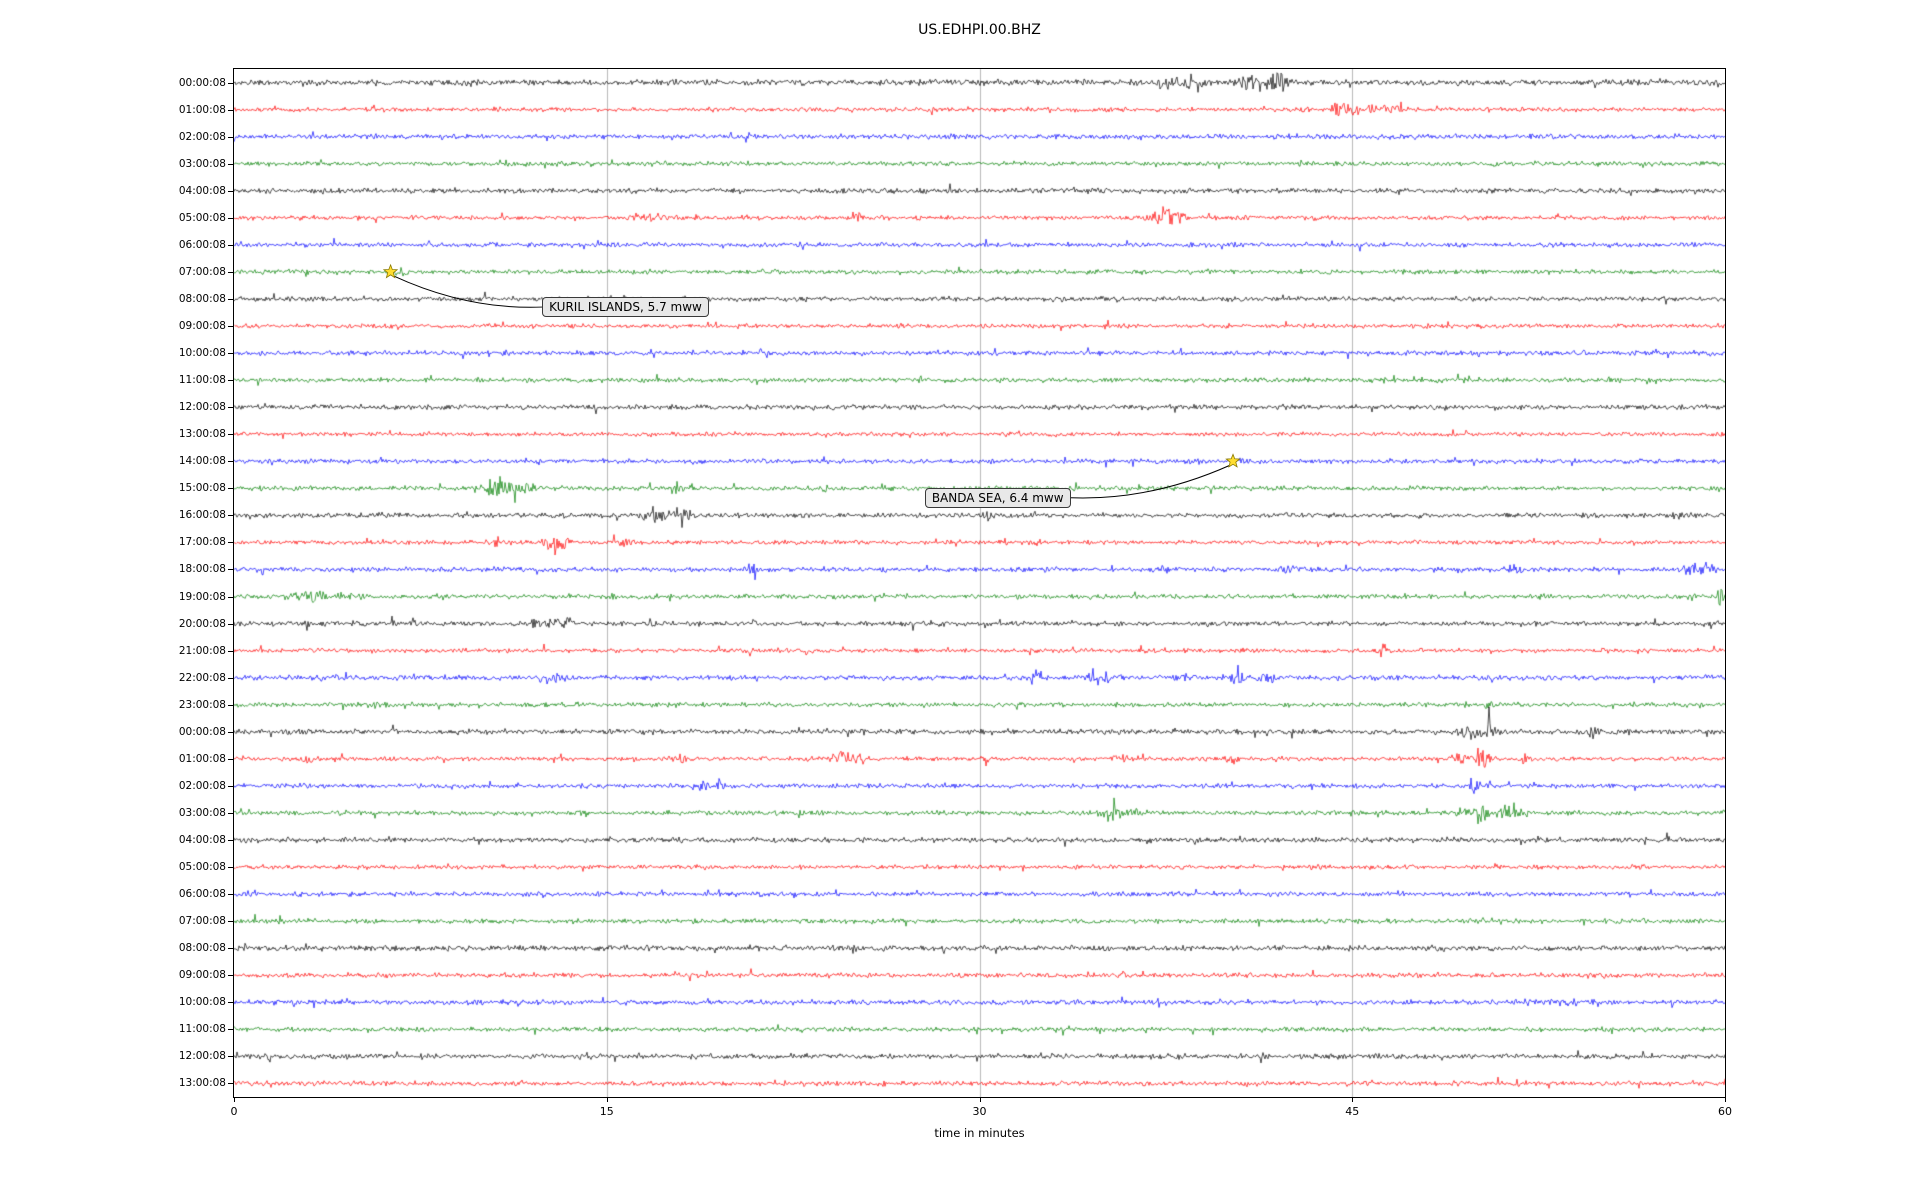 Image resolution: width=1920 pixels, height=1200 pixels. Describe the element at coordinates (202, 704) in the screenshot. I see `y-axis-label: 23:00:08` at that location.